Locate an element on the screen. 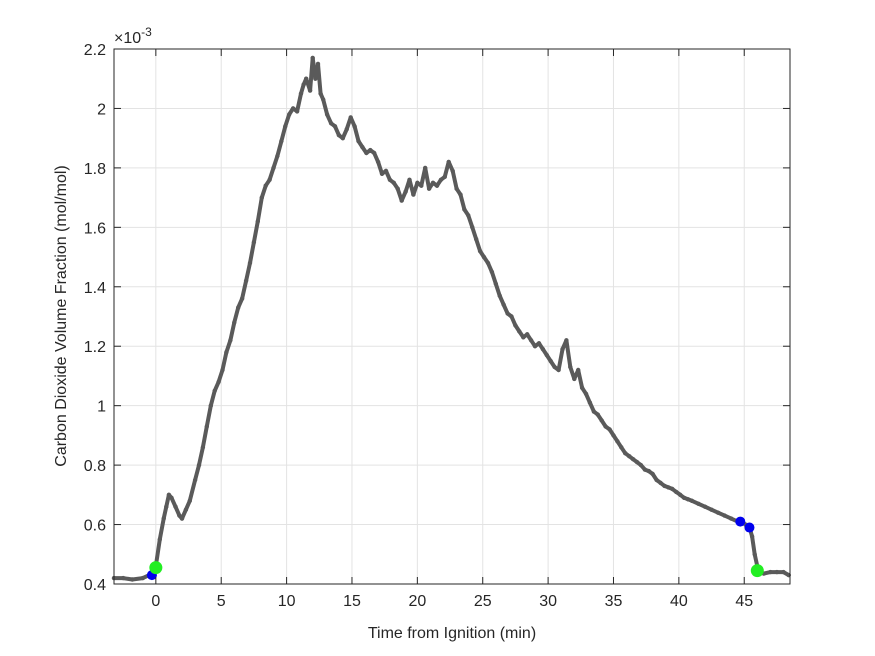 This screenshot has height=656, width=875. y-tick-label: 1.2 is located at coordinates (95, 347).